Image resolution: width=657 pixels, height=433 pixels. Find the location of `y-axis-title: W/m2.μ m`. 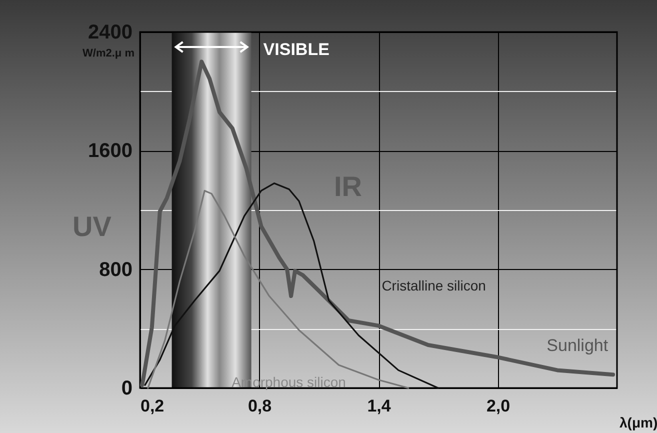

y-axis-title: W/m2.μ m is located at coordinates (108, 54).